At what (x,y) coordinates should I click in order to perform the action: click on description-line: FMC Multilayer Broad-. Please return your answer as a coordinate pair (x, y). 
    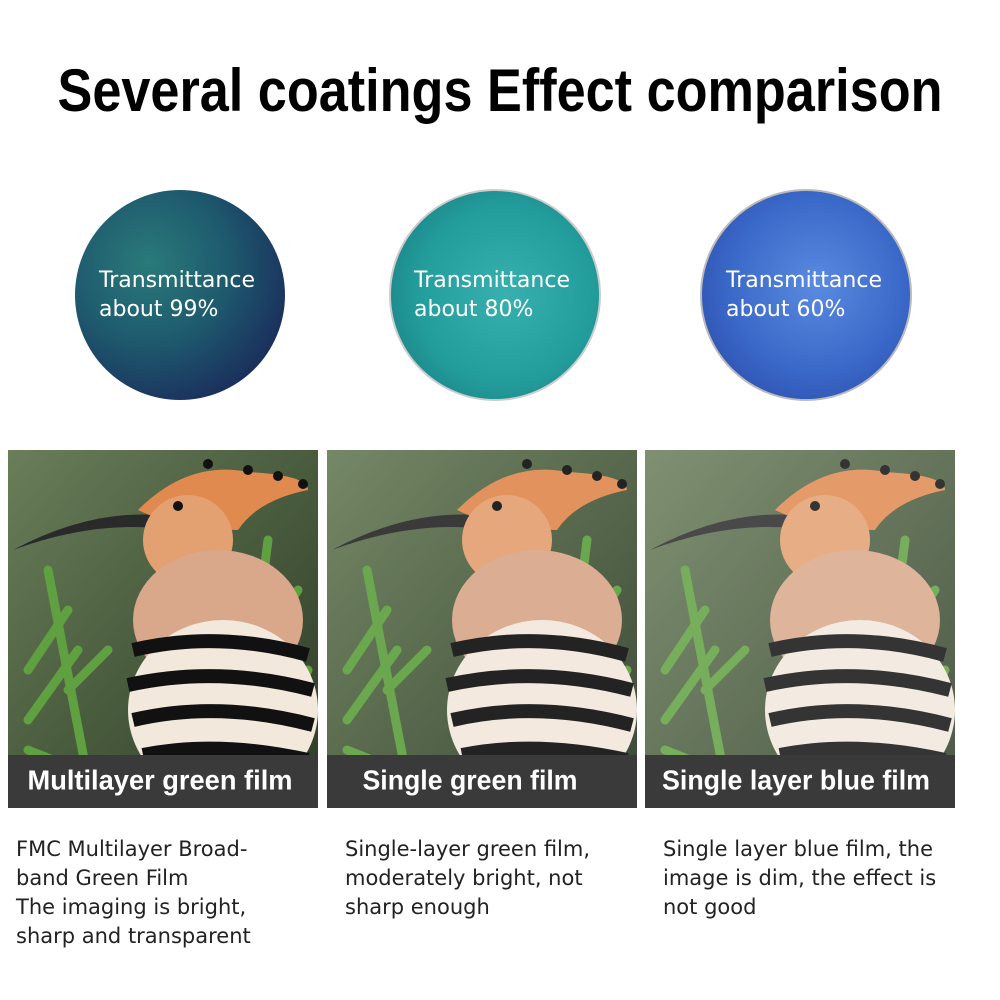
    Looking at the image, I should click on (131, 849).